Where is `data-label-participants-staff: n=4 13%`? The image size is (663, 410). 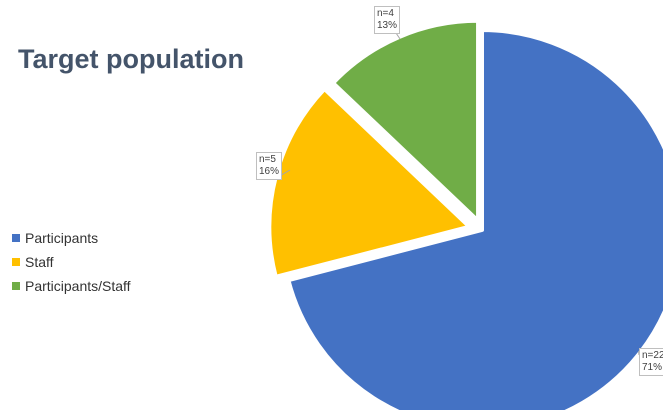 data-label-participants-staff: n=4 13% is located at coordinates (387, 20).